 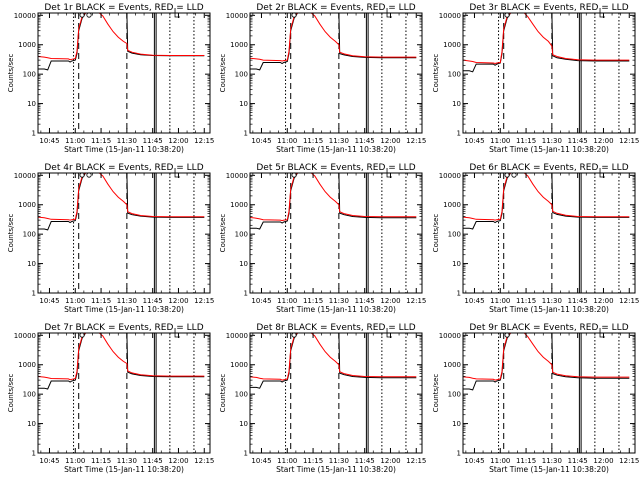 What do you see at coordinates (123, 168) in the screenshot?
I see `panel-title: Det 4r BLACK = Events, RED = LLD` at bounding box center [123, 168].